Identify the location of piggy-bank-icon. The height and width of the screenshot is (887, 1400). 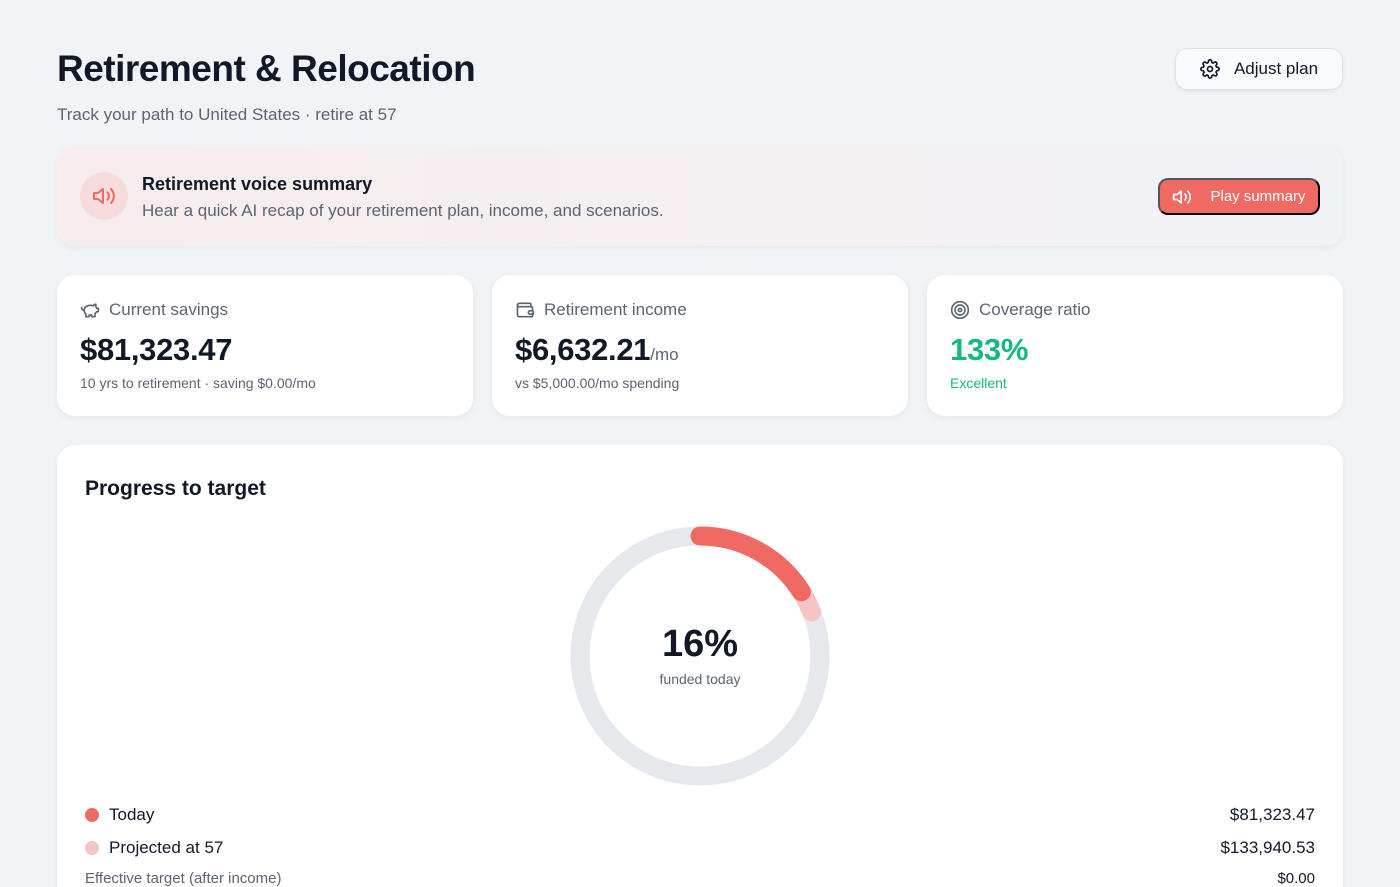
(90, 310).